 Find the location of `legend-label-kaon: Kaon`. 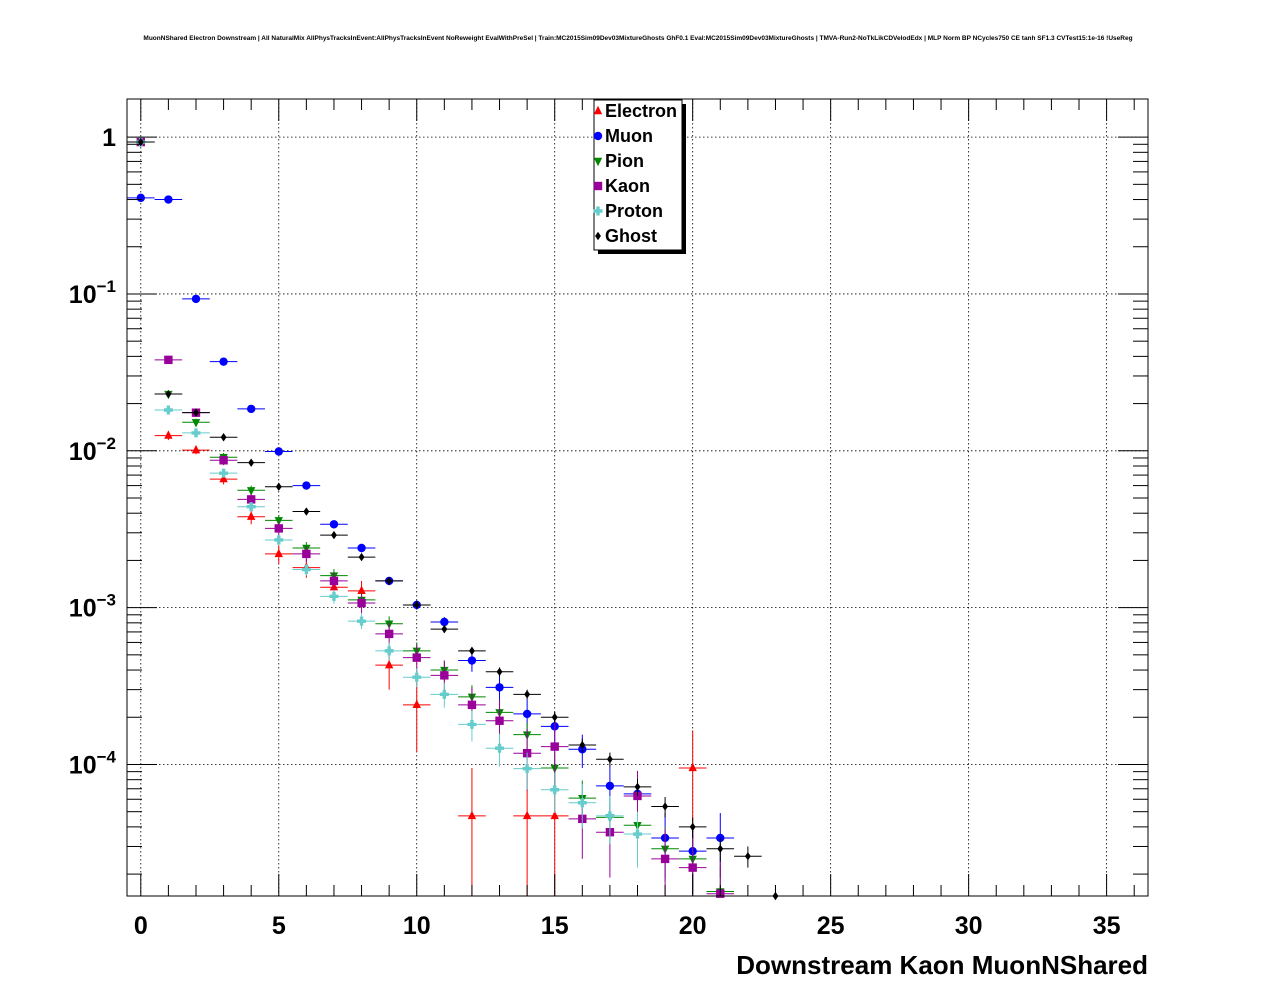

legend-label-kaon: Kaon is located at coordinates (627, 186).